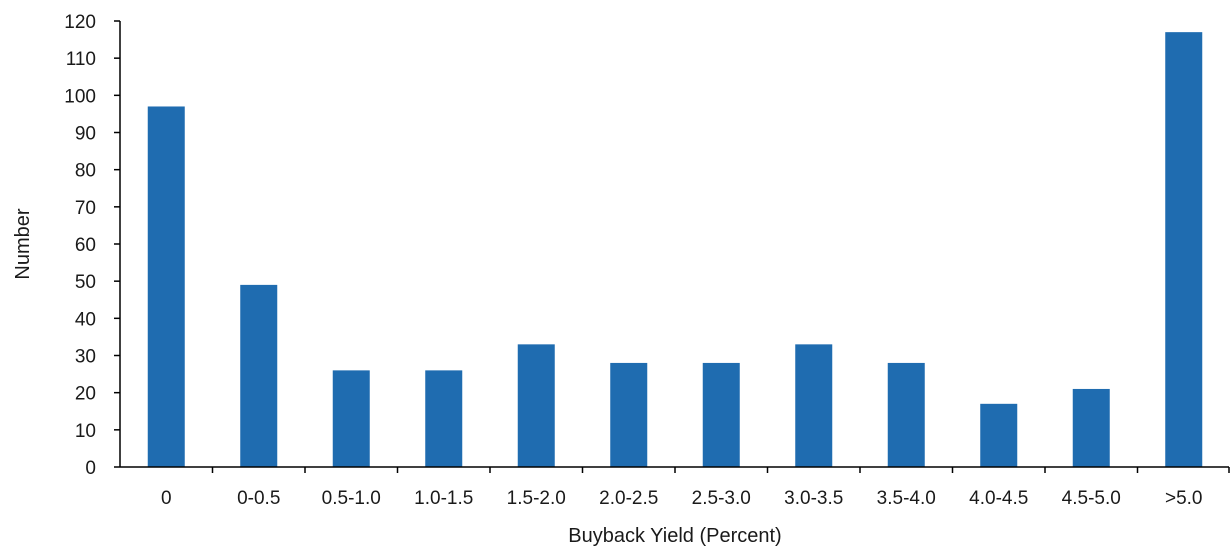  I want to click on y-tick-label: 110, so click(81, 59).